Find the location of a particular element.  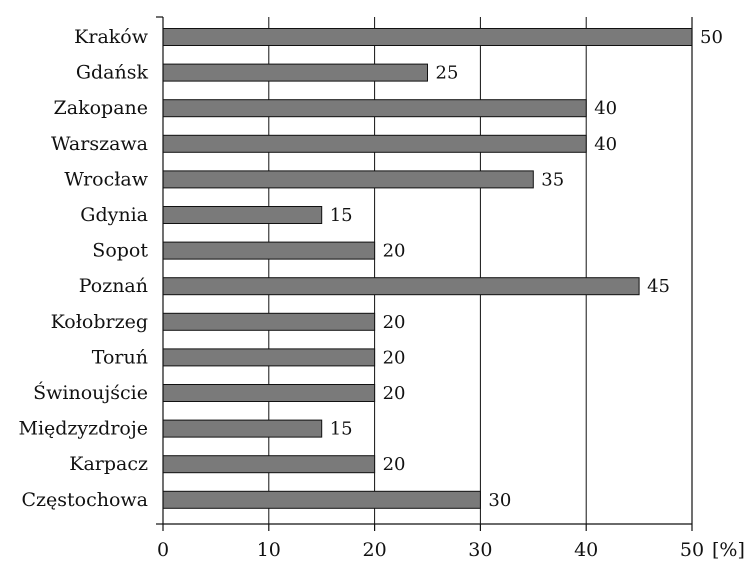

category-label: Poznań is located at coordinates (113, 286).